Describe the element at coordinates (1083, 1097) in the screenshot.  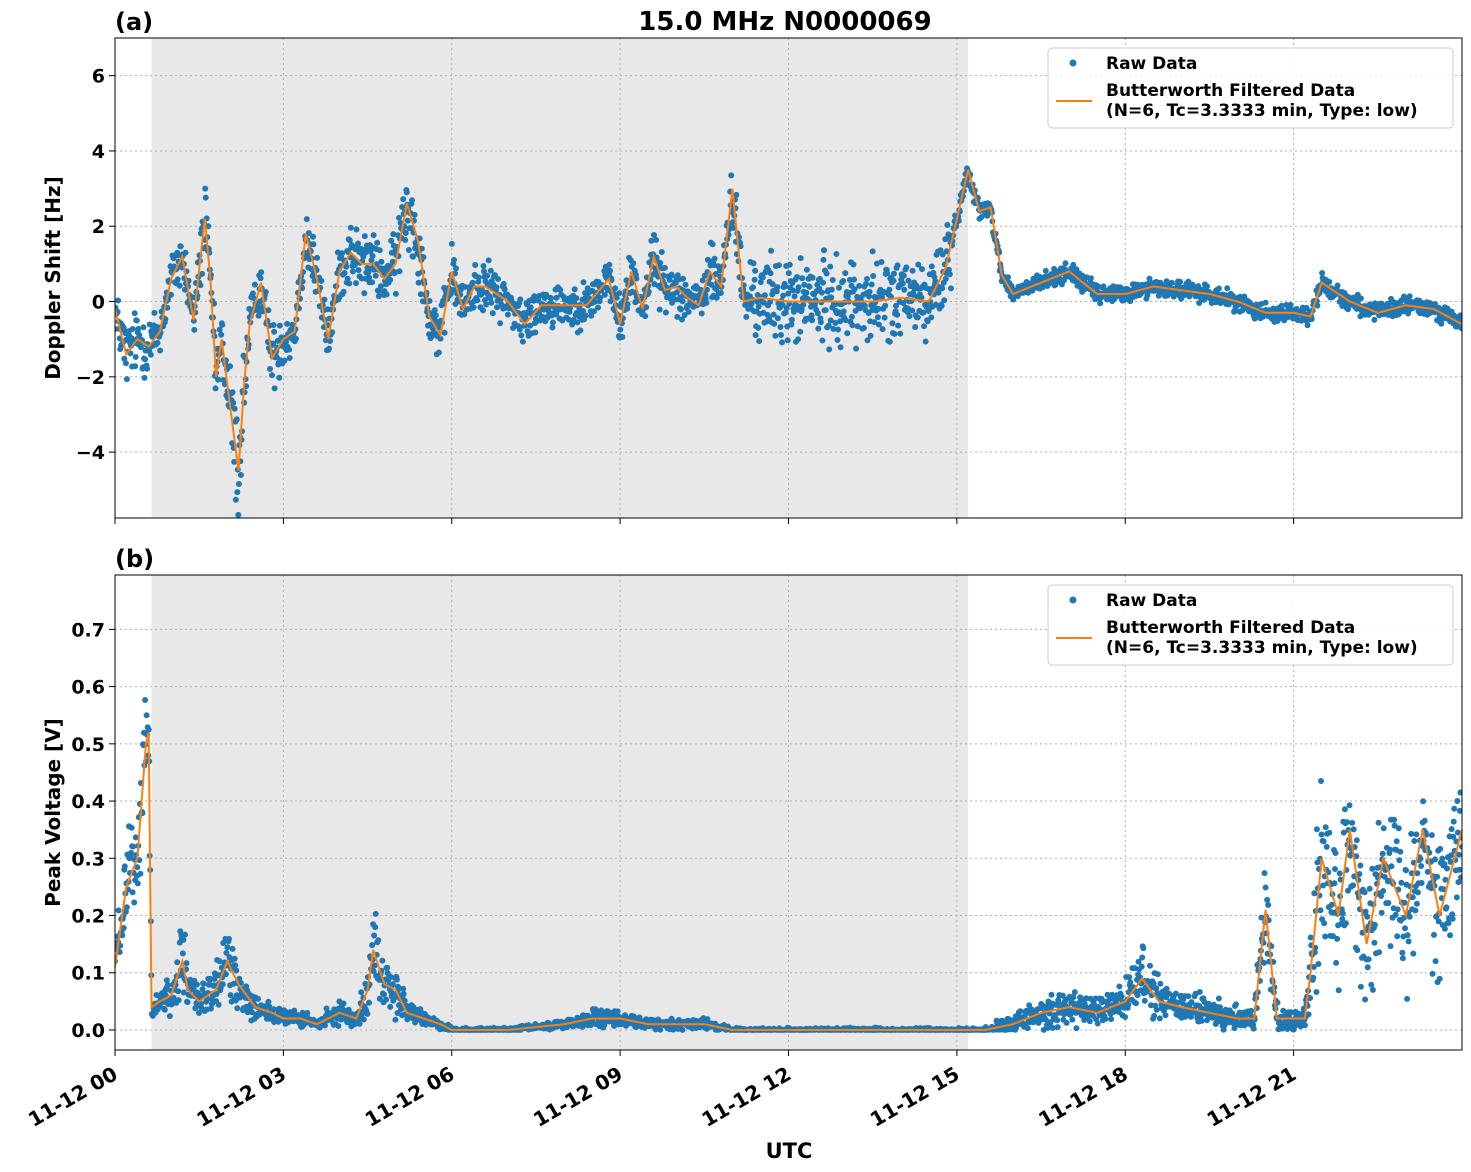
I see `x-tick-label: 11-12 18` at that location.